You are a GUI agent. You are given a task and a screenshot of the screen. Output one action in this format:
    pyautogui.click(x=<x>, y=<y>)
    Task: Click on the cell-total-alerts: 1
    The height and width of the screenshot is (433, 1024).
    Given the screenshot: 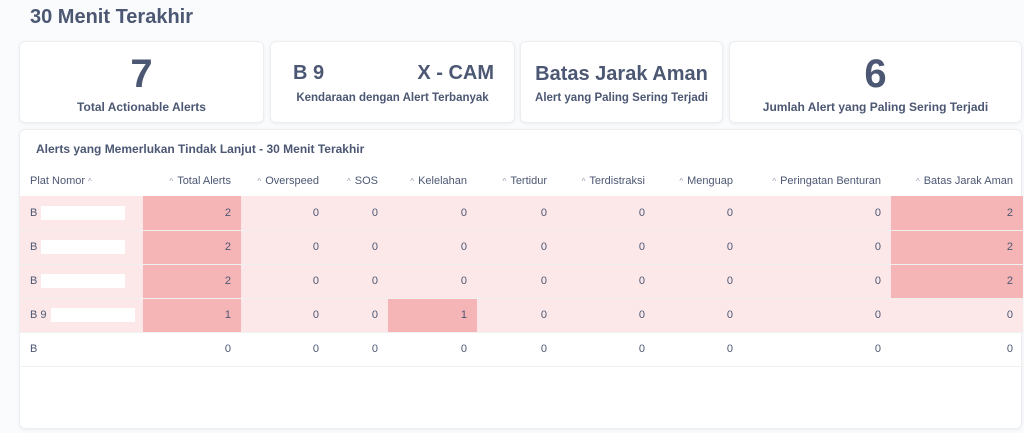 What is the action you would take?
    pyautogui.click(x=192, y=315)
    